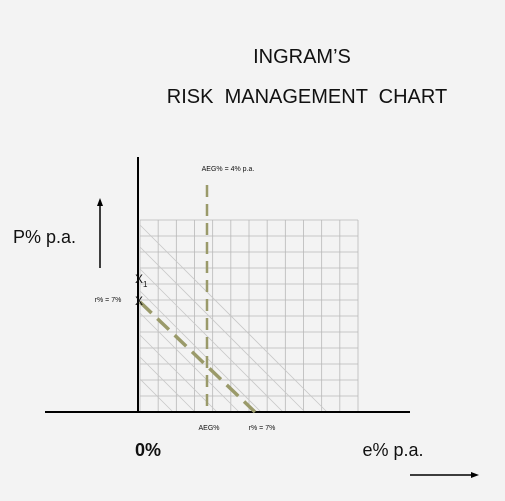 This screenshot has height=501, width=505. What do you see at coordinates (148, 450) in the screenshot?
I see `origin-label: 0%` at bounding box center [148, 450].